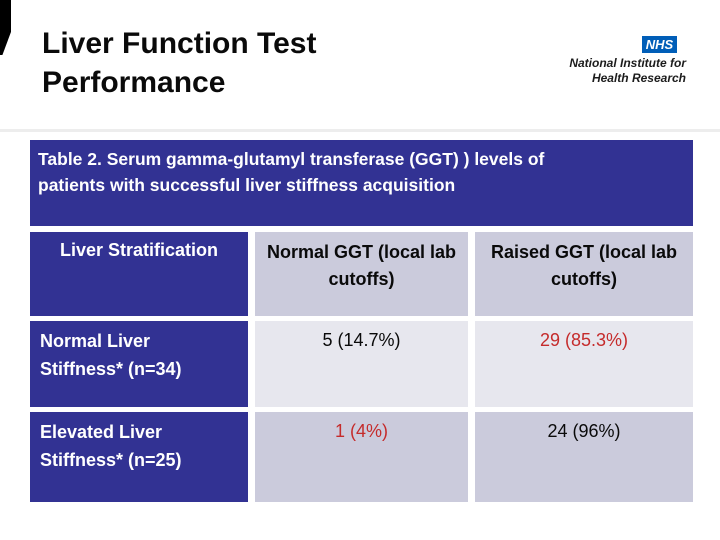 Image resolution: width=720 pixels, height=540 pixels. I want to click on nihr-org-line1: National Institute for, so click(627, 63).